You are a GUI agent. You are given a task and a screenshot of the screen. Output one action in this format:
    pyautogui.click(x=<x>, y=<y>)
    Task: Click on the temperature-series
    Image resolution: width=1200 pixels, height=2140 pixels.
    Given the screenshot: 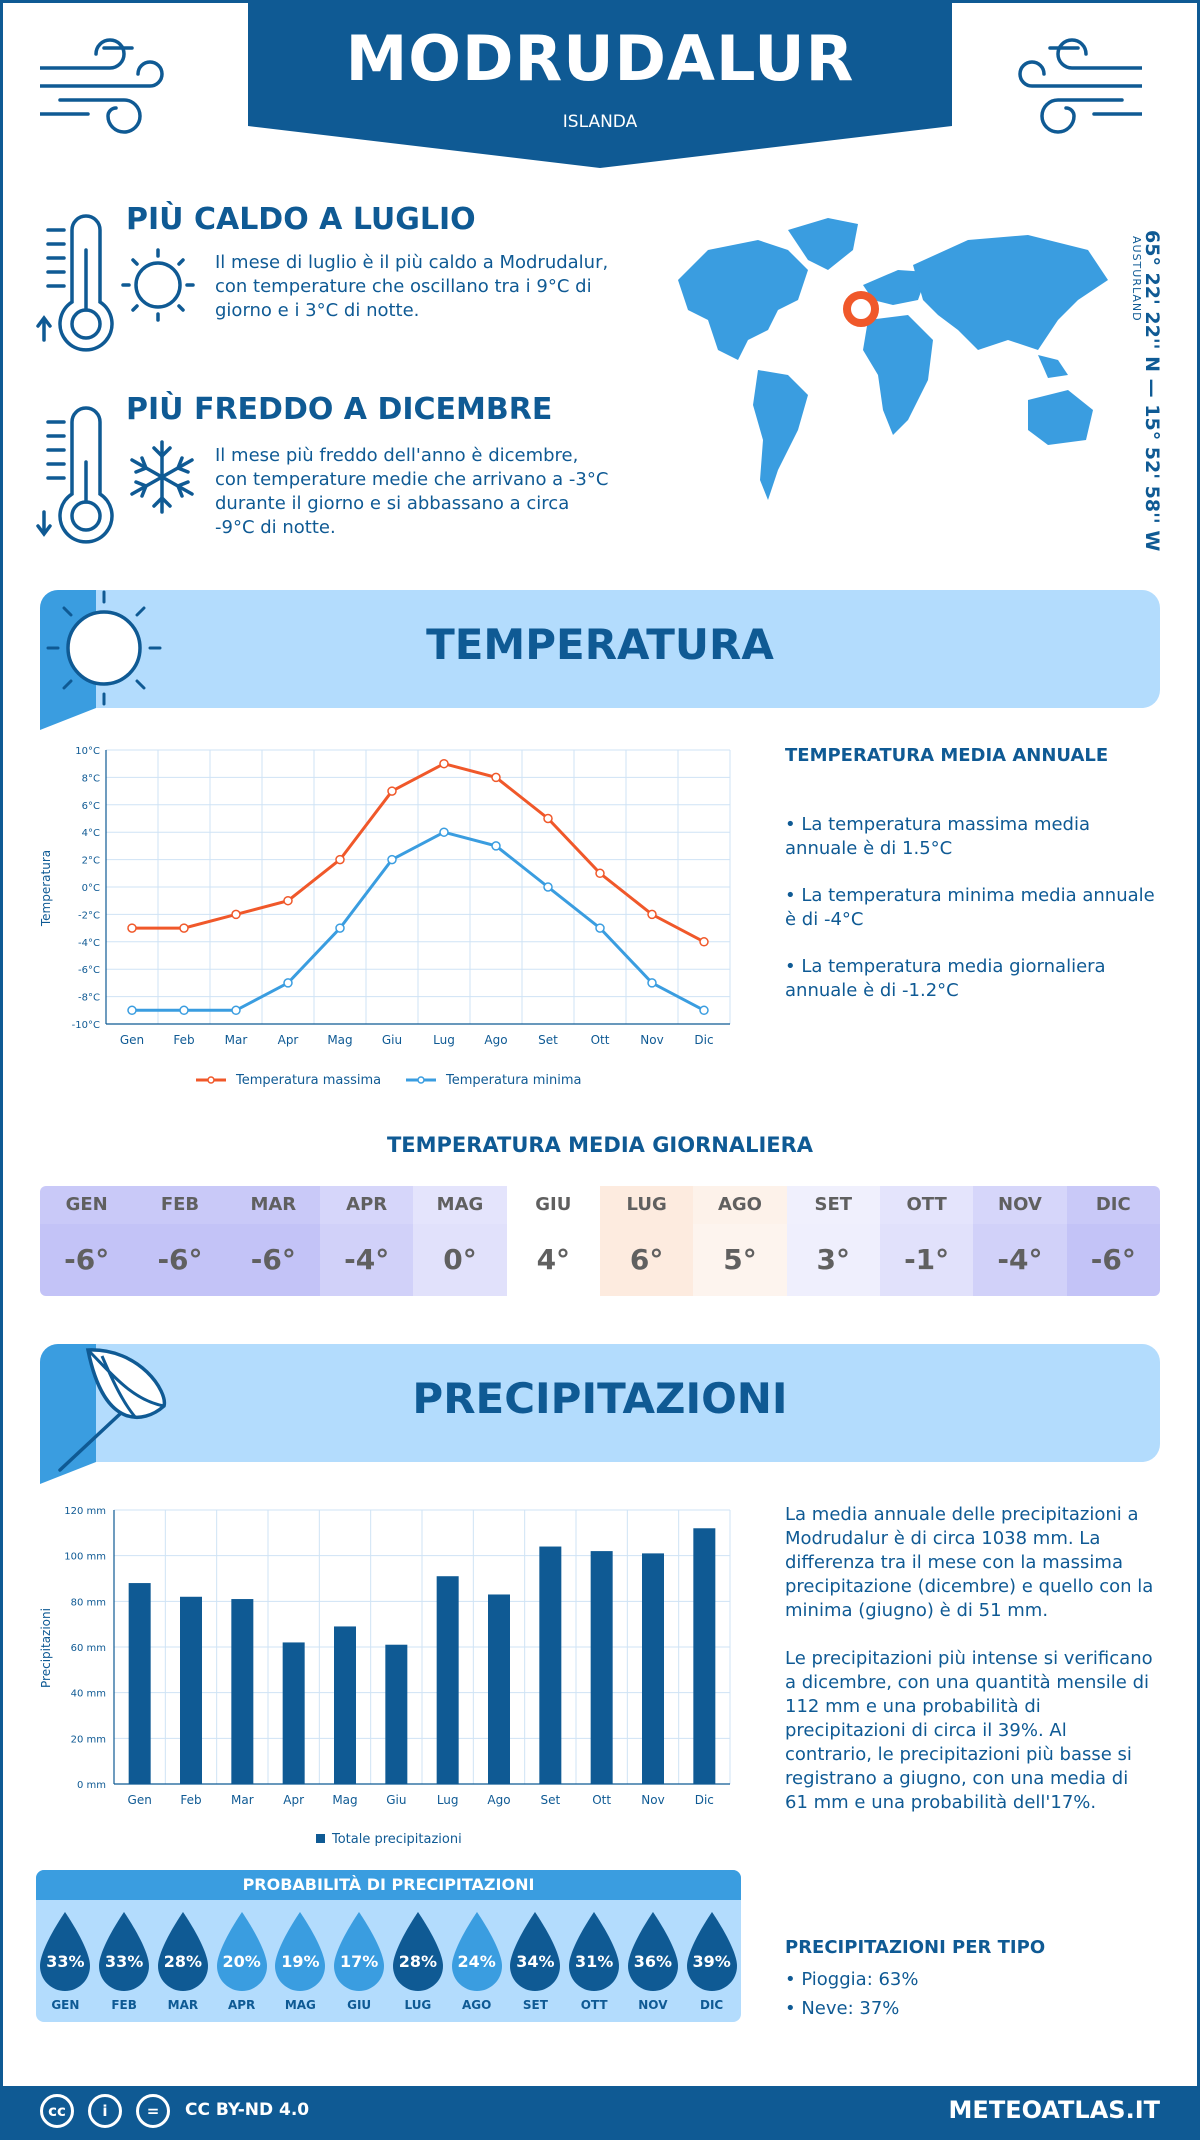 What is the action you would take?
    pyautogui.click(x=418, y=887)
    